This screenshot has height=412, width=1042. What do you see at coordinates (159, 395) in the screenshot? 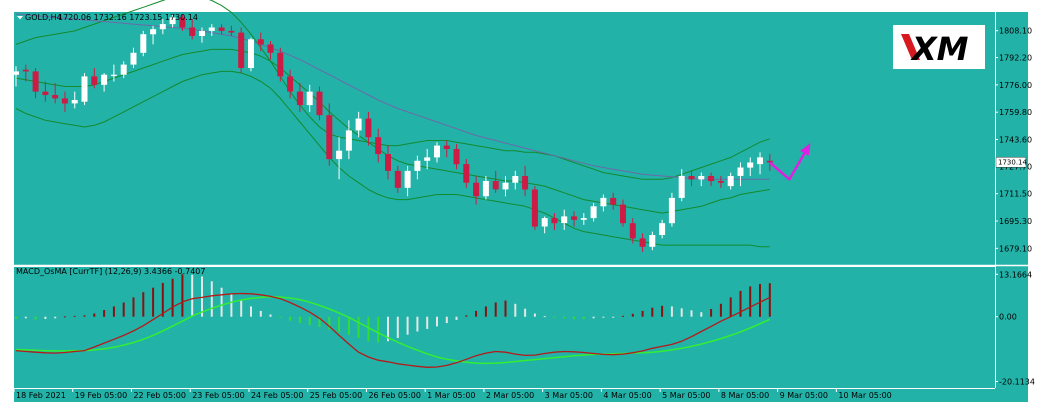
I see `time-tick-label: 22 Feb 05:00` at bounding box center [159, 395].